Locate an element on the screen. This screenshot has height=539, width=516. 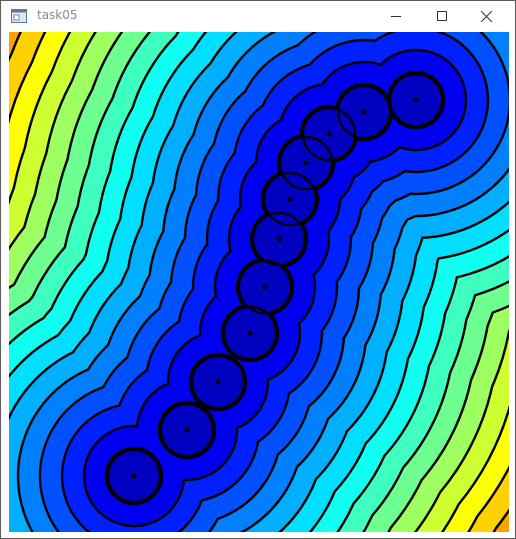
app-window-icon is located at coordinates (19, 16).